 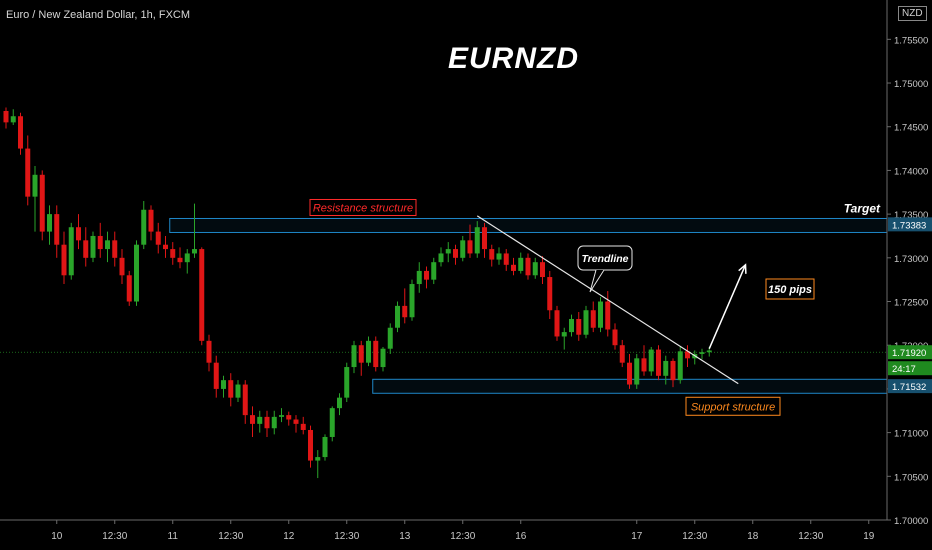 What do you see at coordinates (911, 84) in the screenshot?
I see `price-tick-label: 1.75000` at bounding box center [911, 84].